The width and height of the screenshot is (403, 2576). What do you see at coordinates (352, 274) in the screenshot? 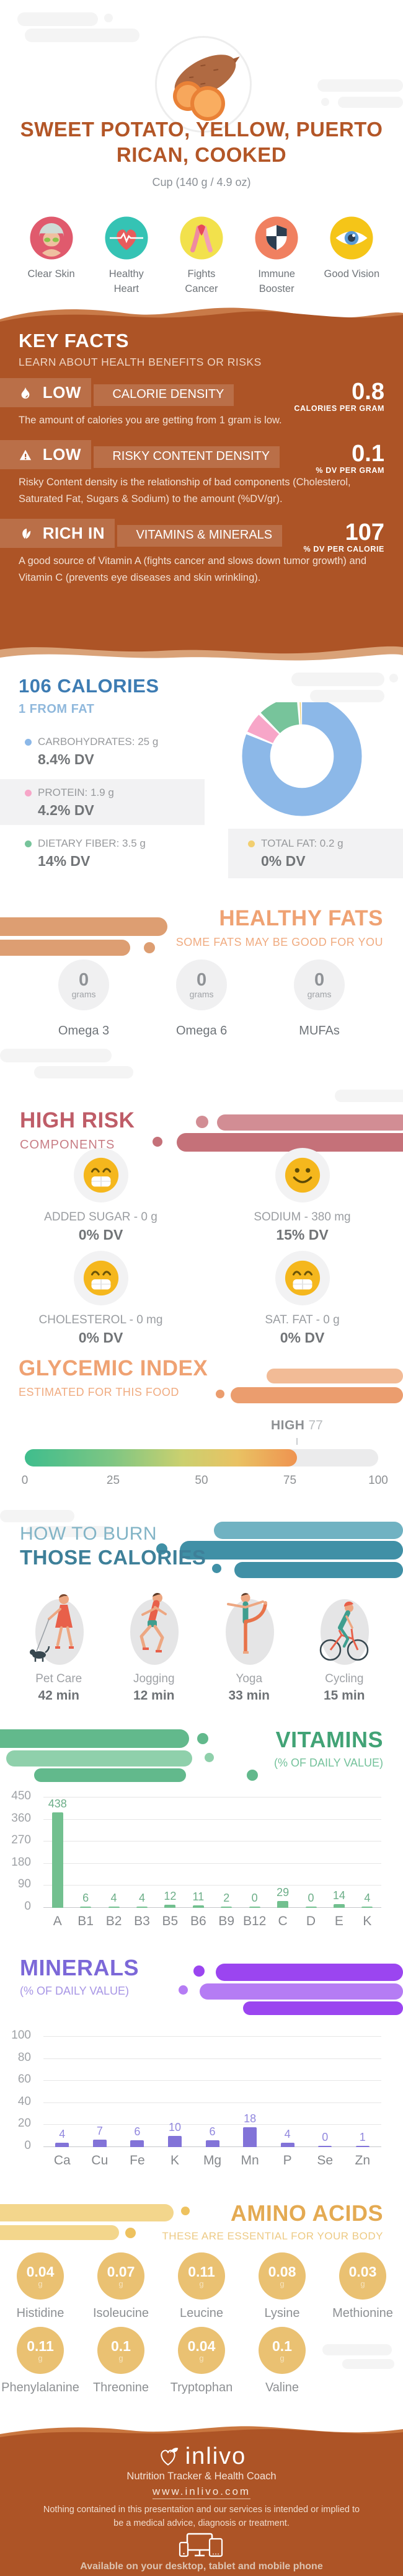
I see `benefit-label: Good Vision` at bounding box center [352, 274].